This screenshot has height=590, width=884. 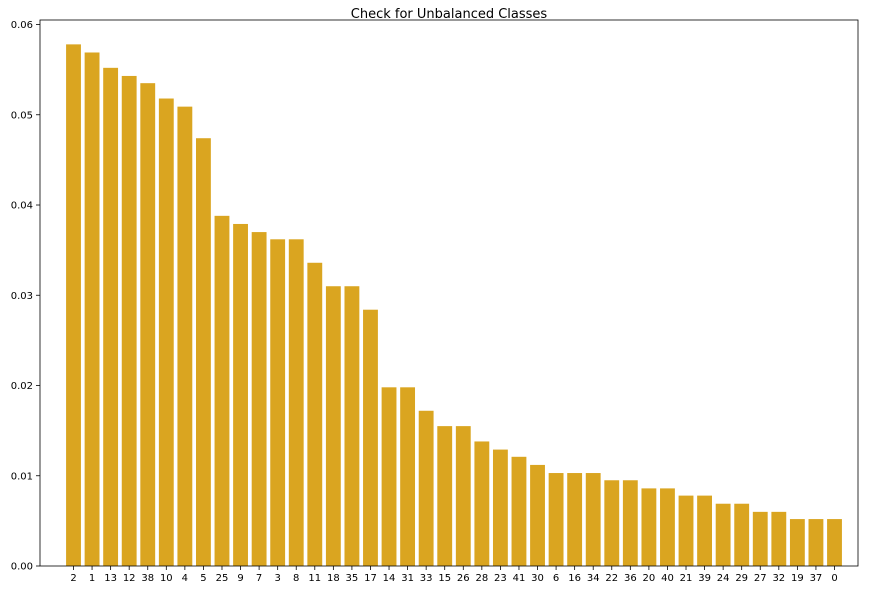 I want to click on x-tick-label: 7, so click(x=259, y=578).